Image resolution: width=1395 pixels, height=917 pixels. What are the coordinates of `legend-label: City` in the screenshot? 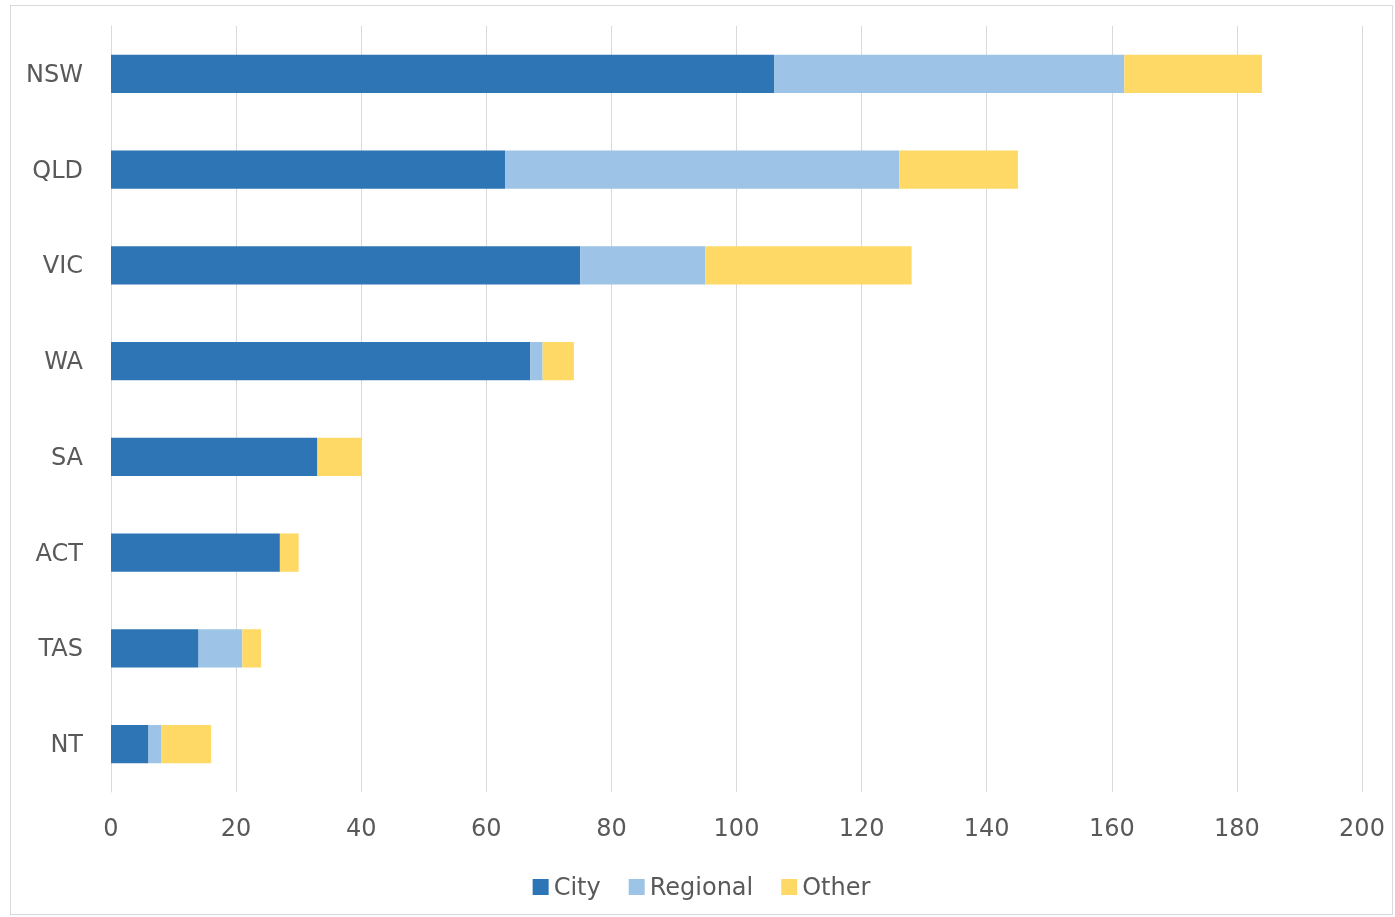 It's located at (577, 887).